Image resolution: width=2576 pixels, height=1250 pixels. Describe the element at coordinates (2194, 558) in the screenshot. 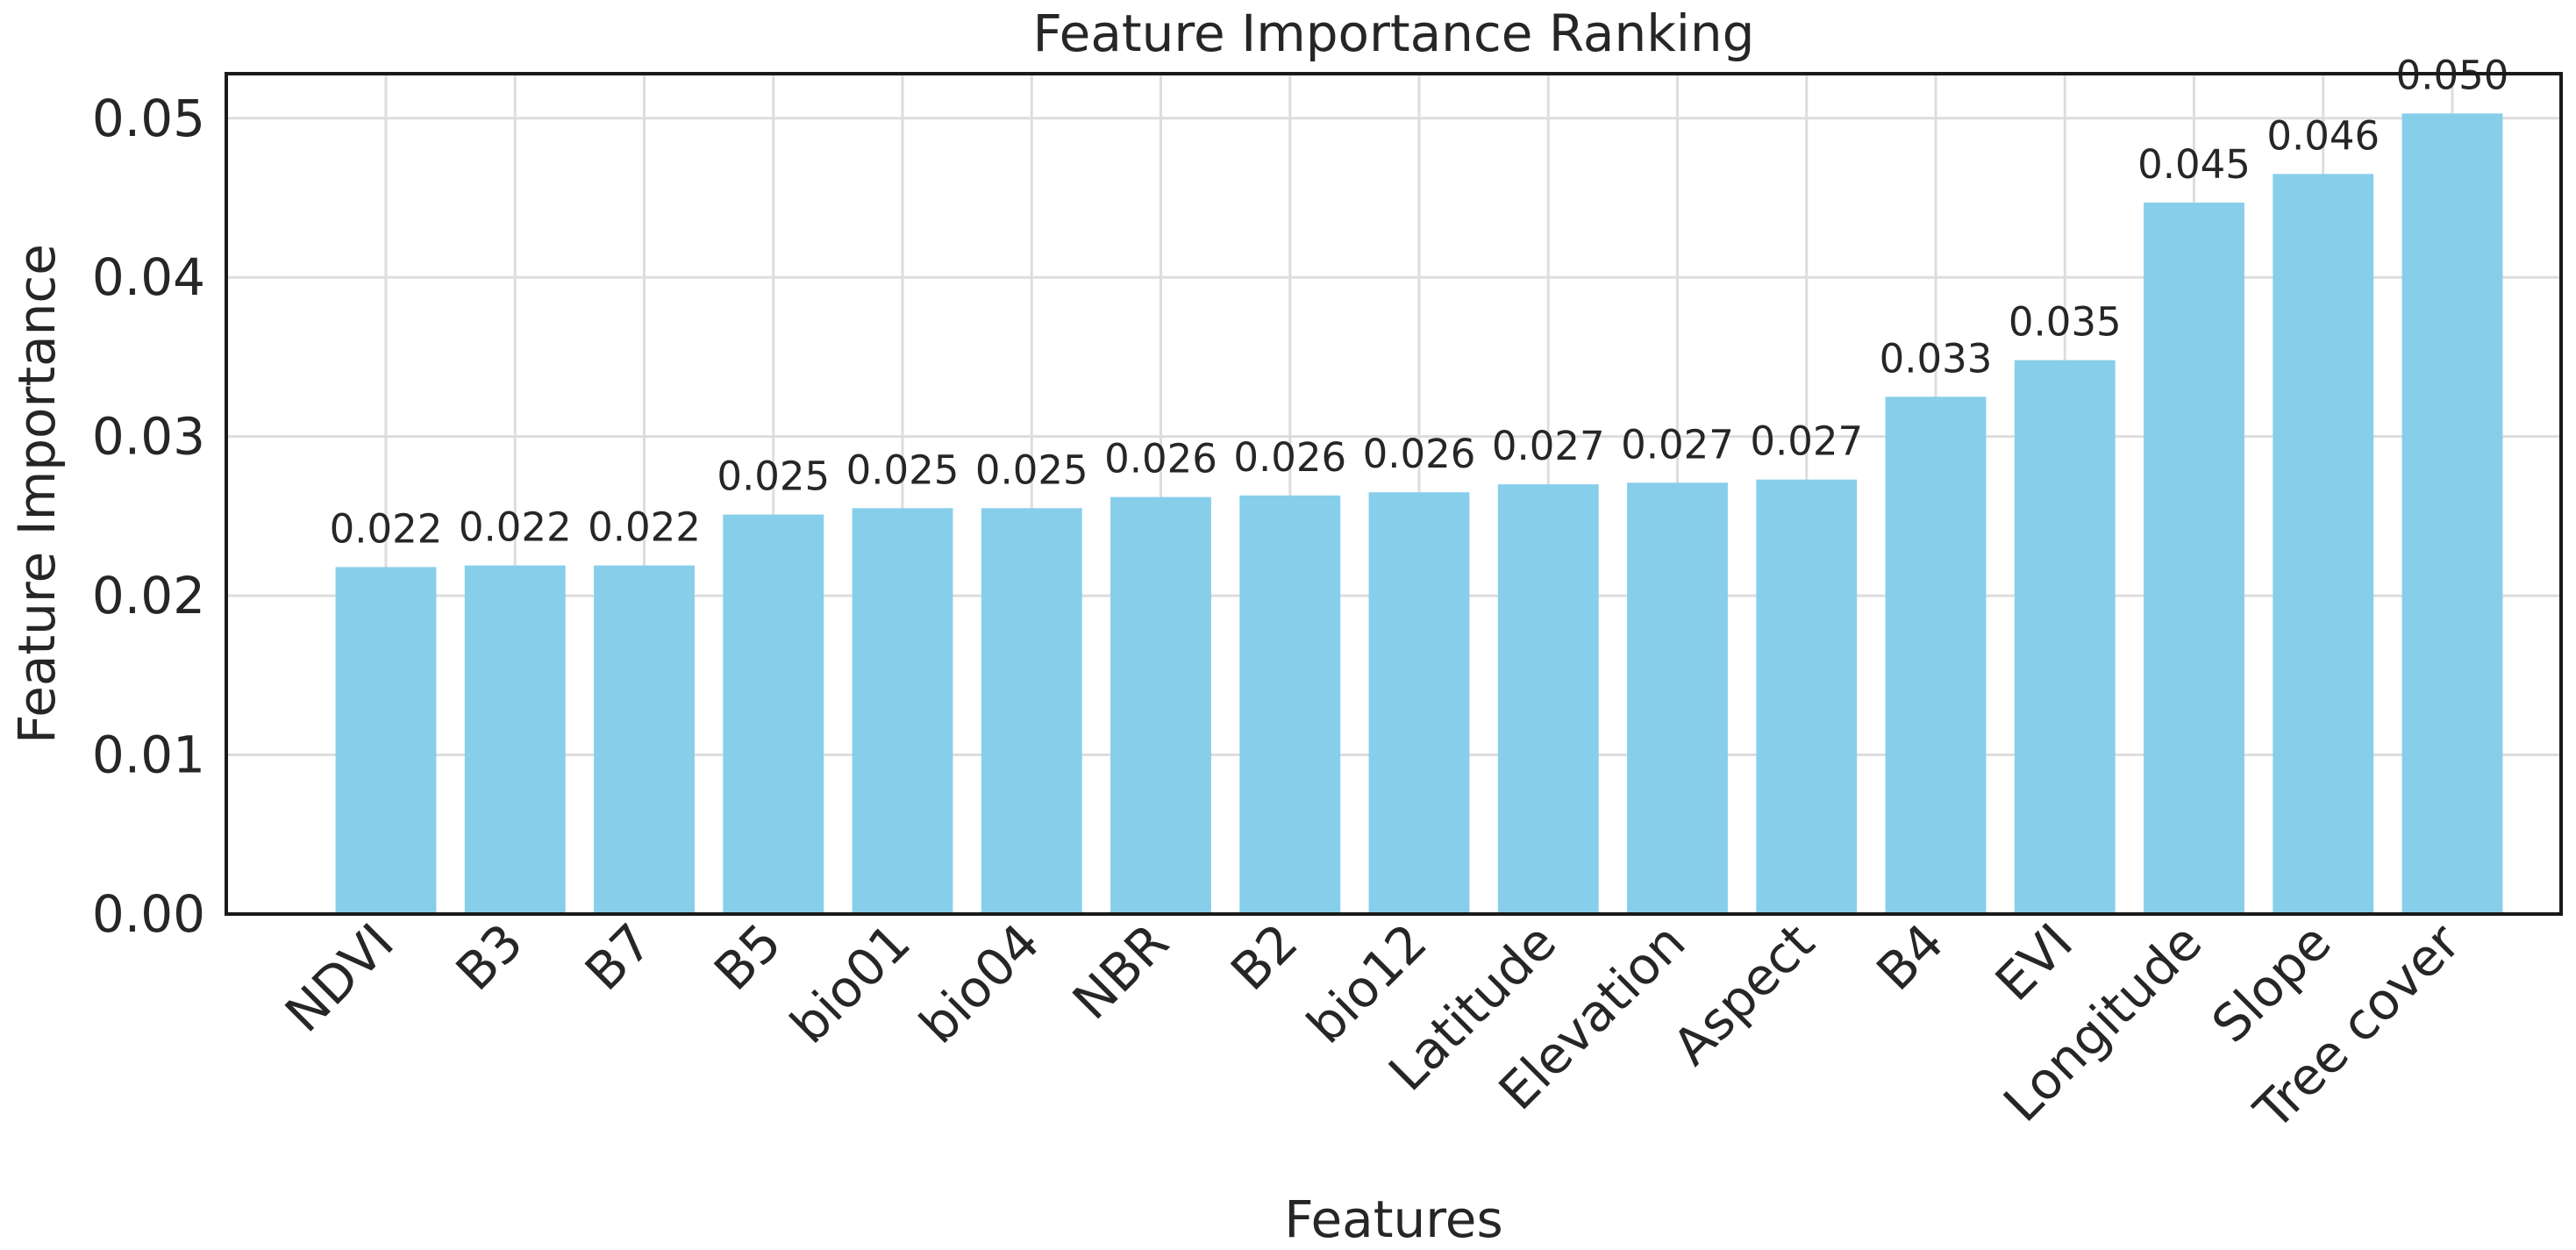

I see `bar-longitude` at that location.